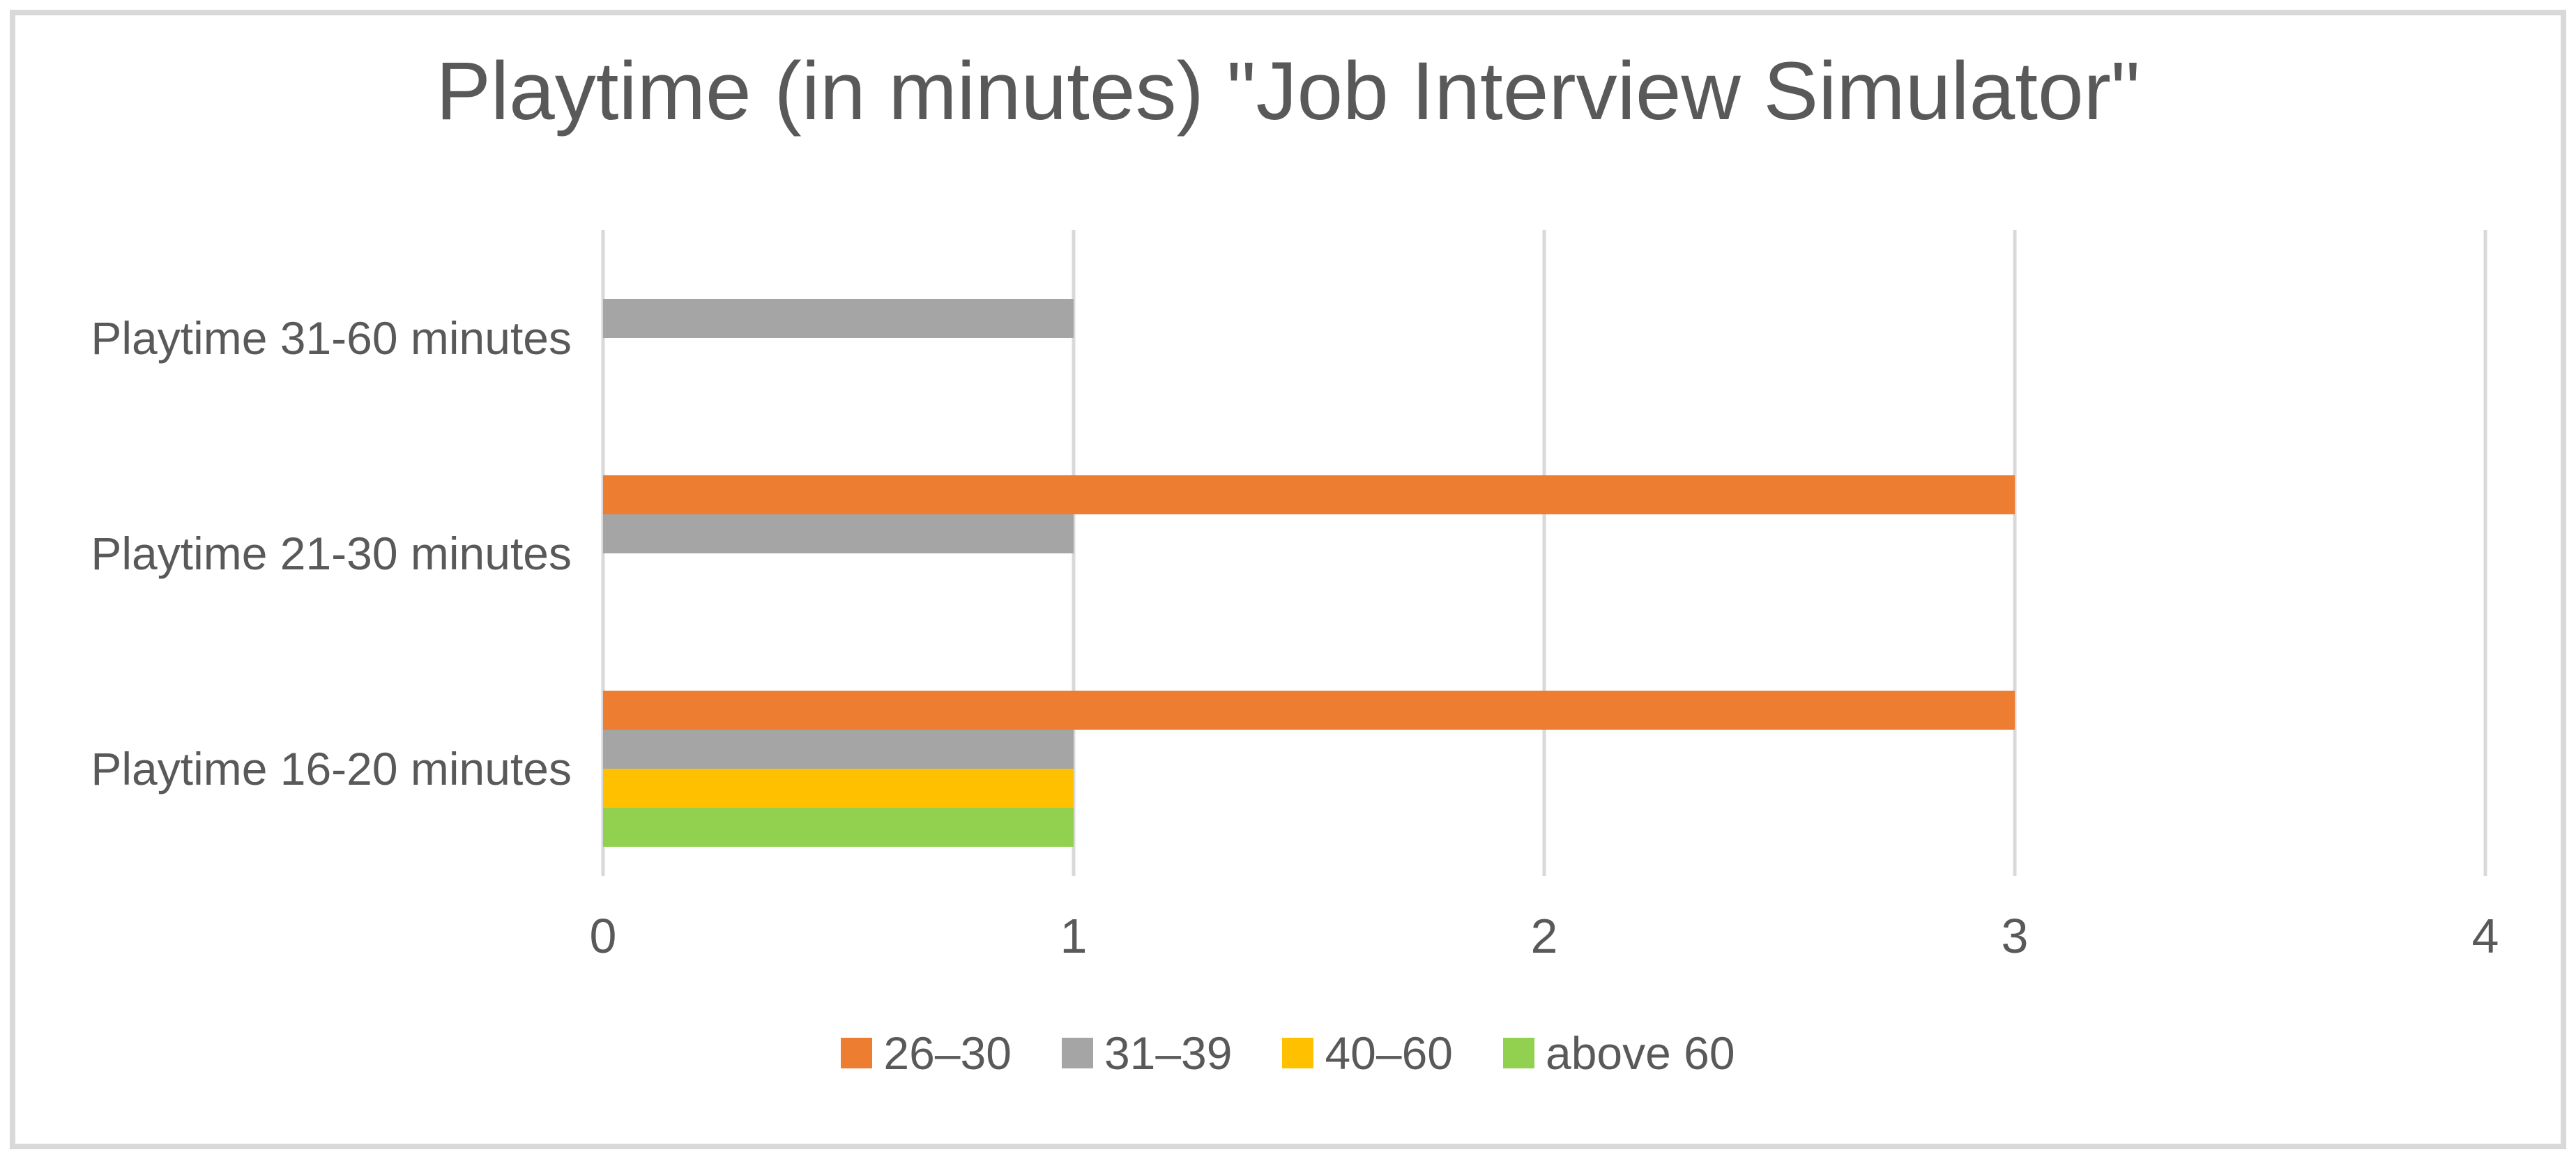 Image resolution: width=2576 pixels, height=1159 pixels. I want to click on legend-item: above 60, so click(1619, 1053).